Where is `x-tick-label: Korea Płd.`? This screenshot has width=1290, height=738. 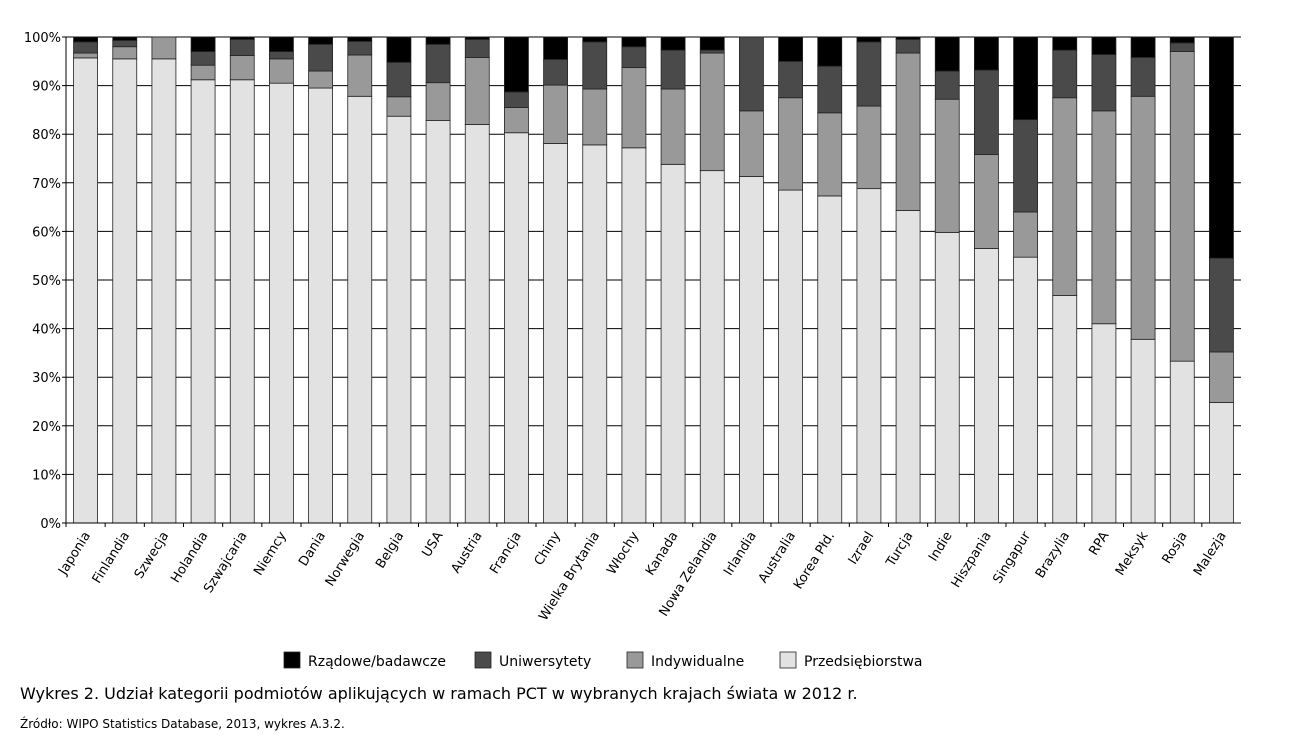 x-tick-label: Korea Płd. is located at coordinates (814, 560).